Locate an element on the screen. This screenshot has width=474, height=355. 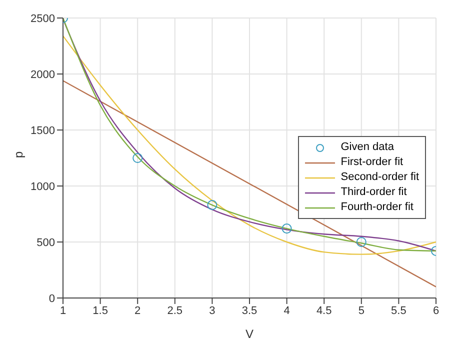
x-axis-title: V is located at coordinates (249, 334).